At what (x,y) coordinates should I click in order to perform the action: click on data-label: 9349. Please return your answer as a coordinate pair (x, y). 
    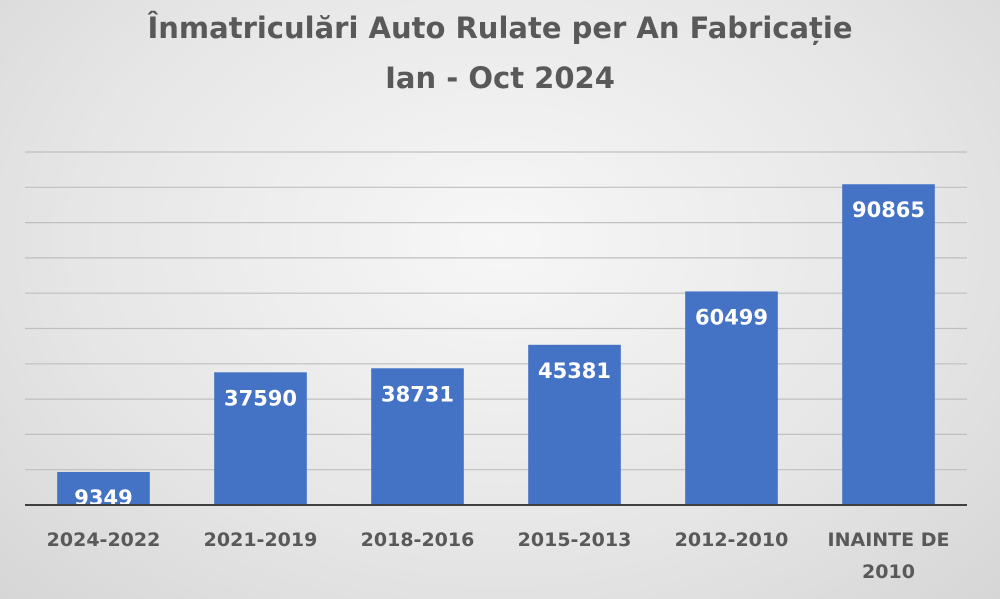
    Looking at the image, I should click on (103, 498).